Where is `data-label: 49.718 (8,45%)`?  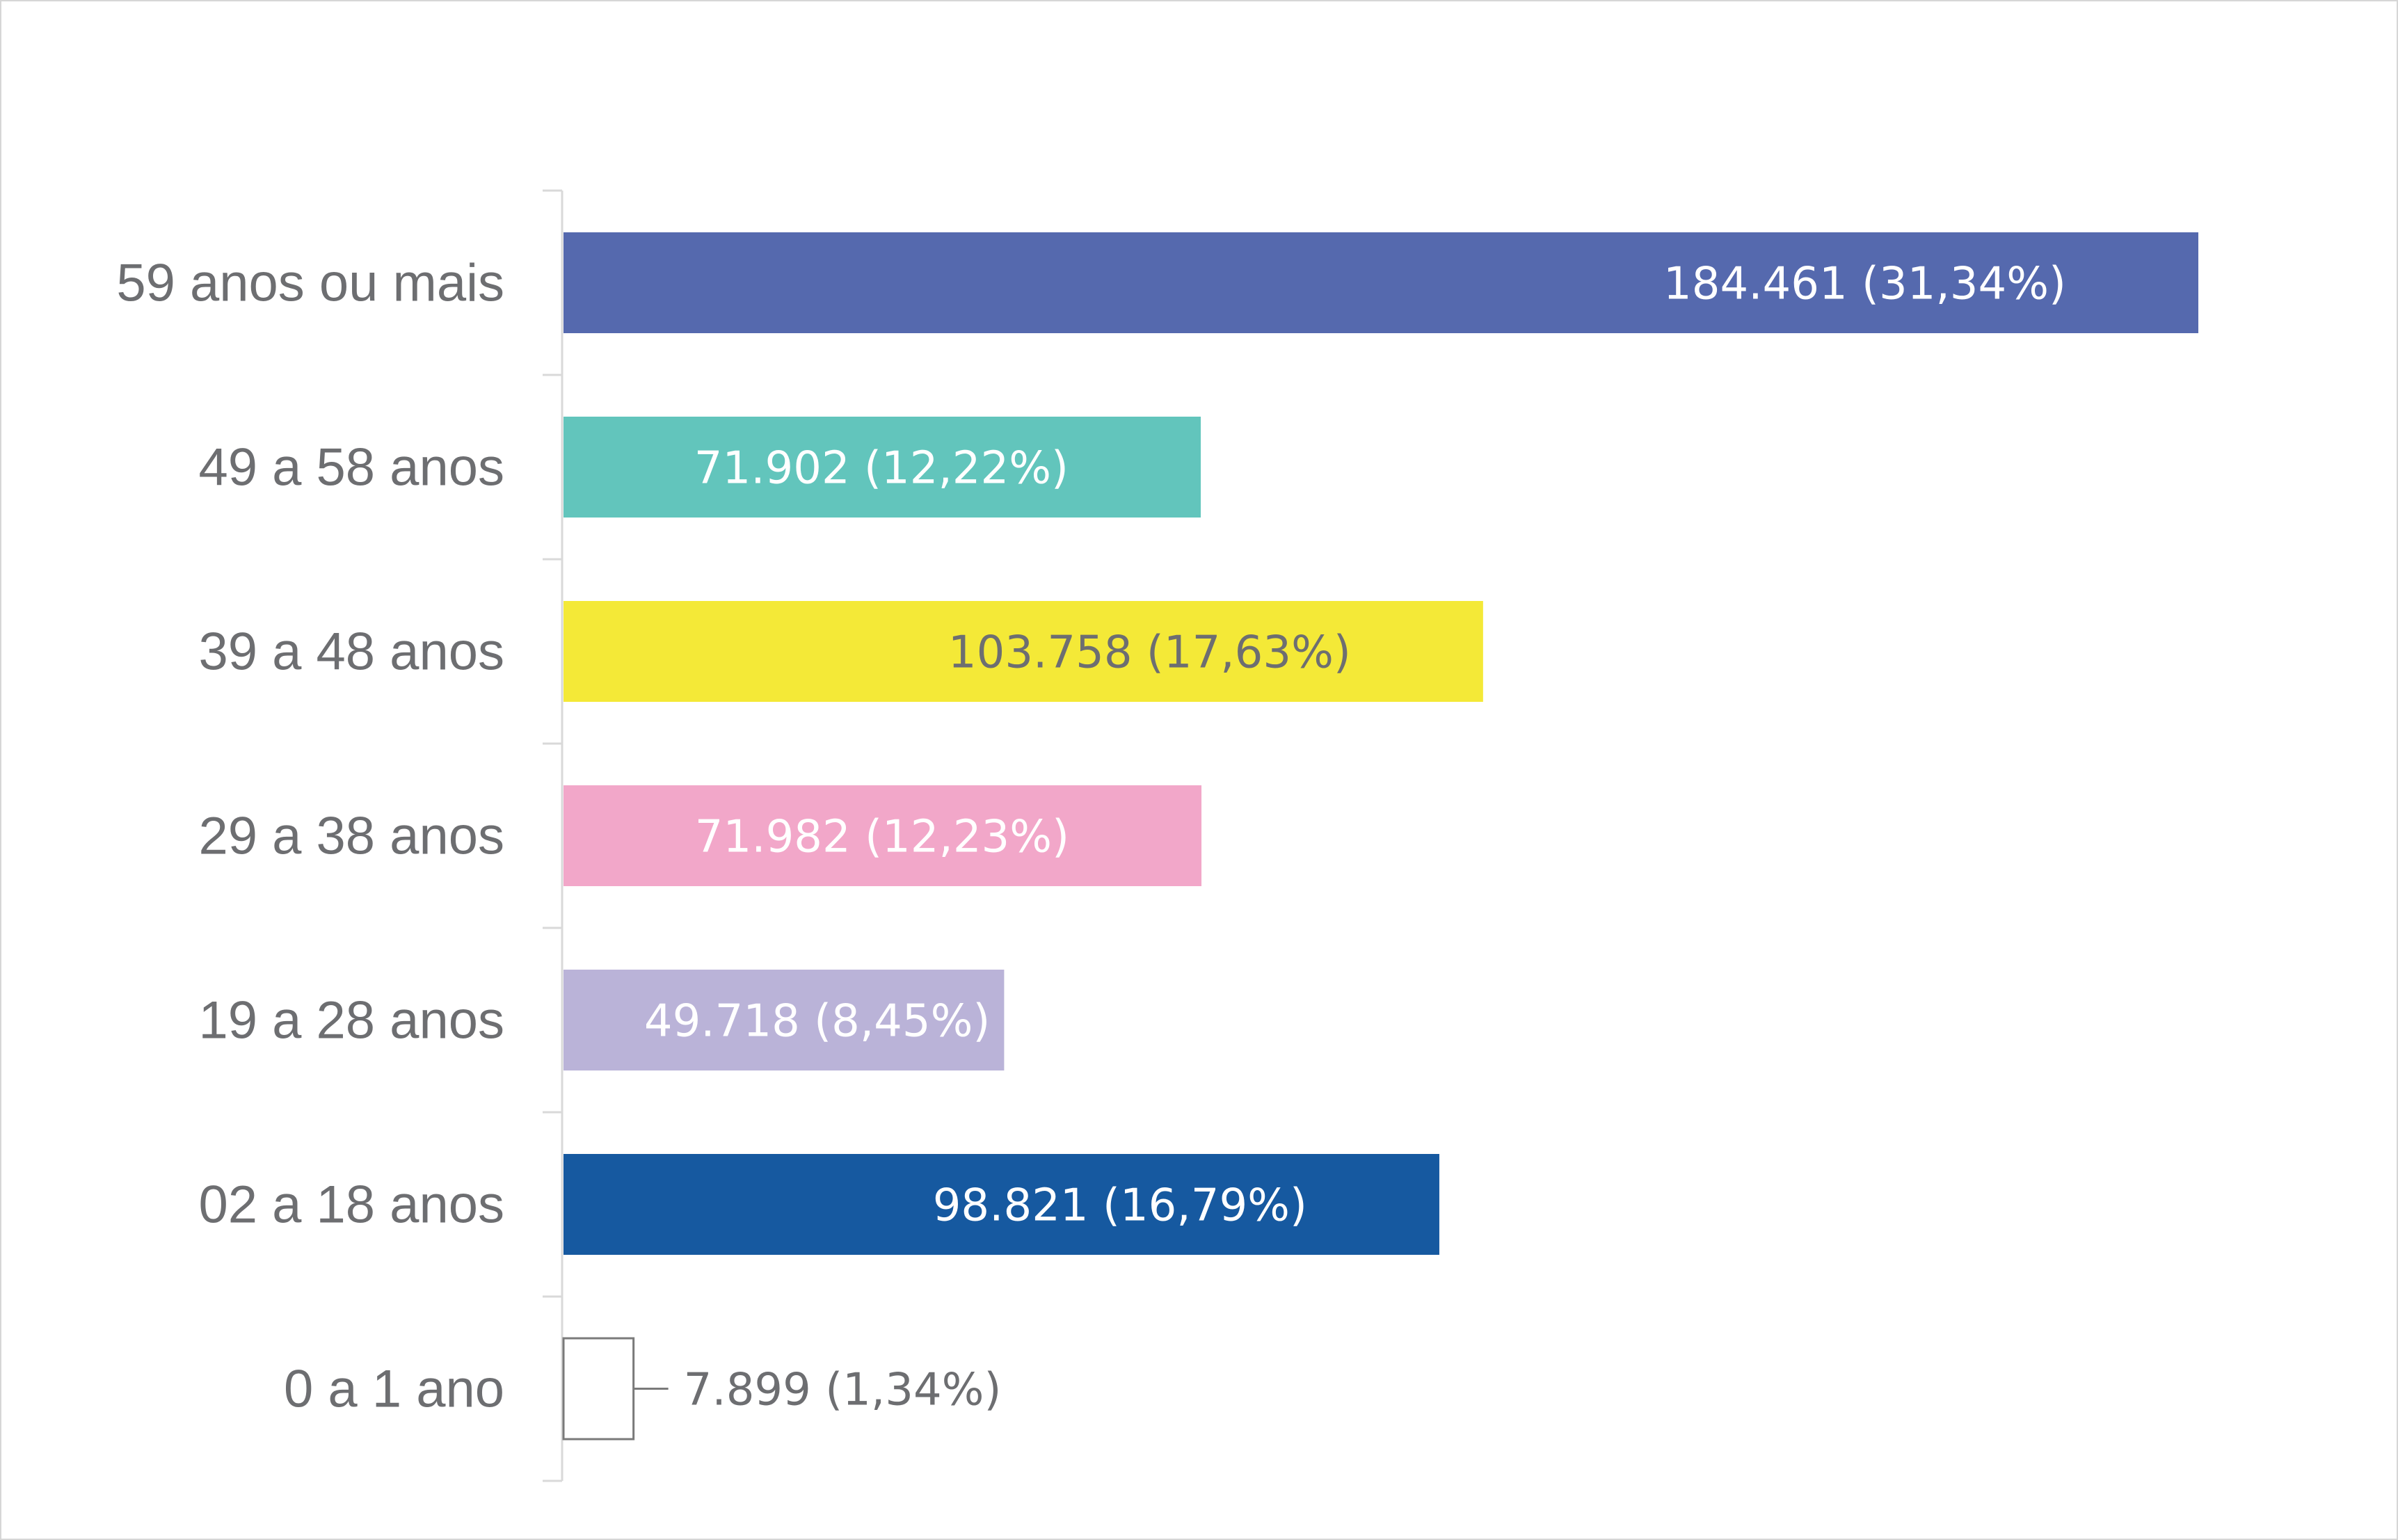 data-label: 49.718 (8,45%) is located at coordinates (817, 1022).